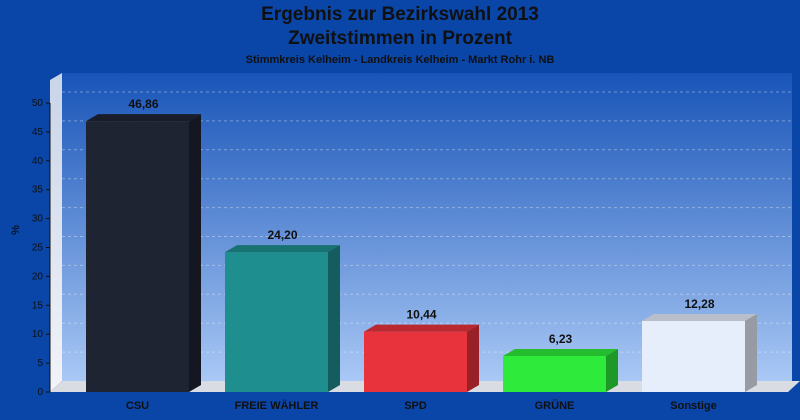 The height and width of the screenshot is (420, 800). I want to click on data-label: 46,86, so click(143, 104).